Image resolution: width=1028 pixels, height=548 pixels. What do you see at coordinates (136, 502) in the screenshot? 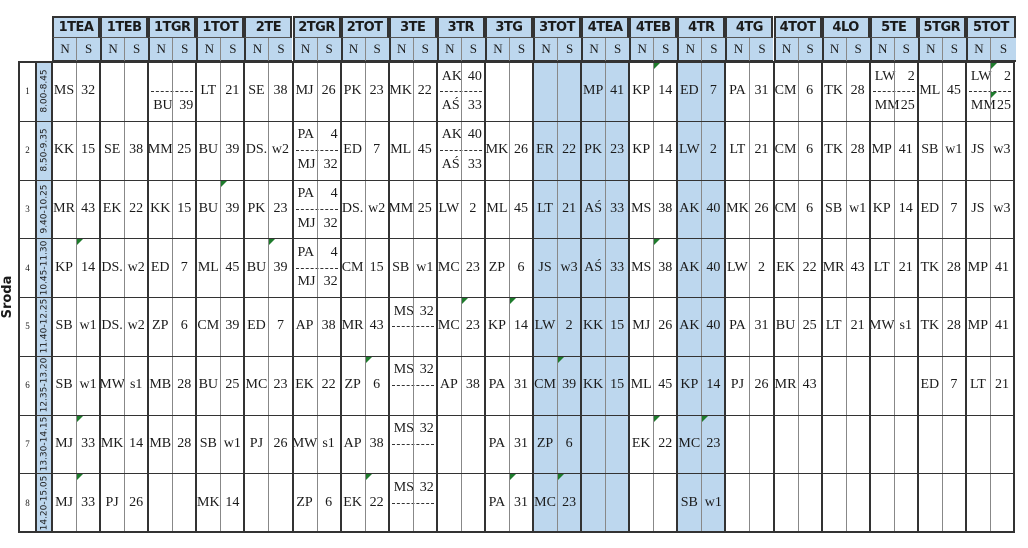
I see `room-number: 26` at bounding box center [136, 502].